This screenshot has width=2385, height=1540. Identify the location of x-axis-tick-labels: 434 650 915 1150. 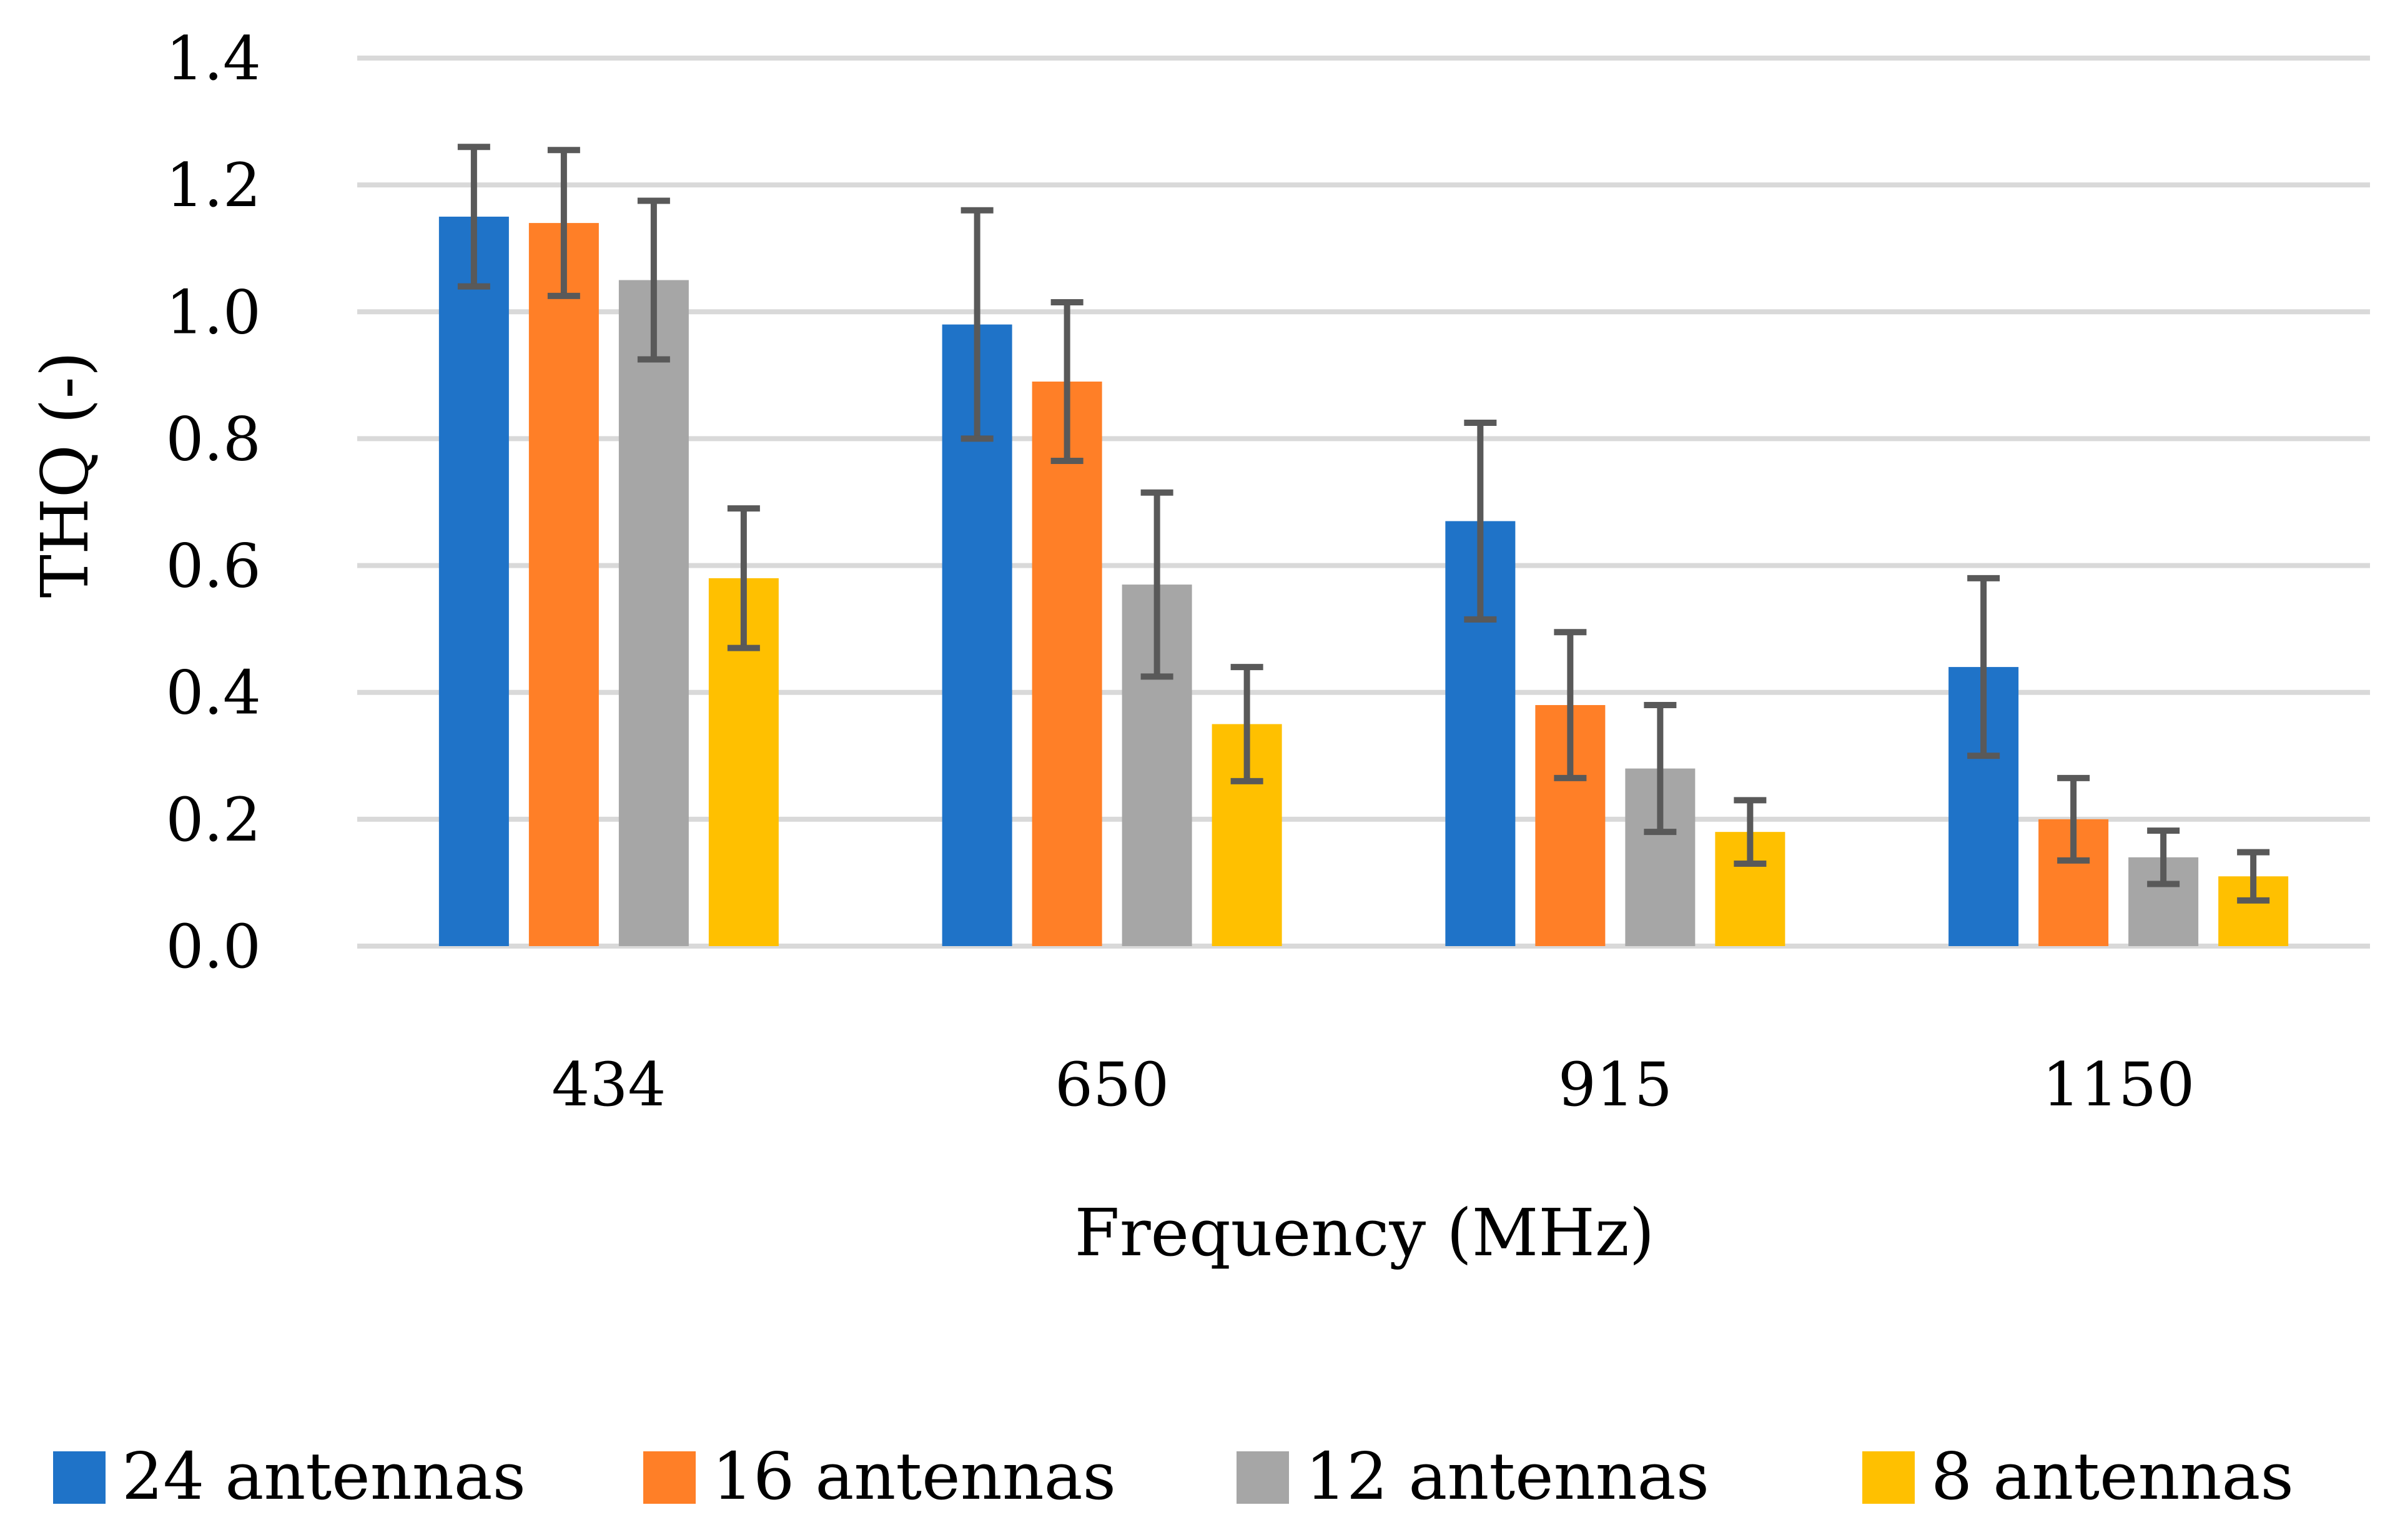
(1373, 1085).